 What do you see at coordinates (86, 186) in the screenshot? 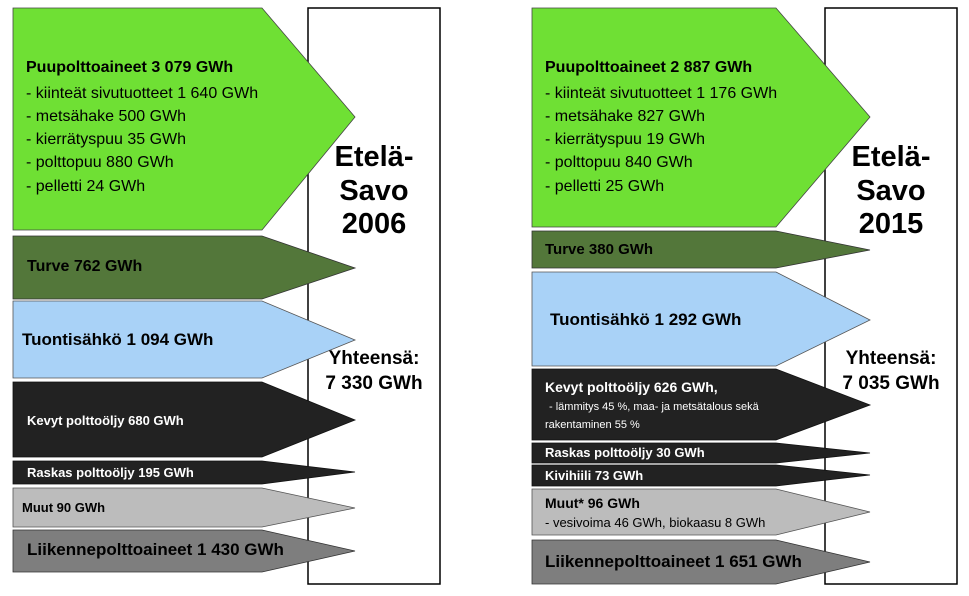
I see `sub-label: - pelletti 24 GWh` at bounding box center [86, 186].